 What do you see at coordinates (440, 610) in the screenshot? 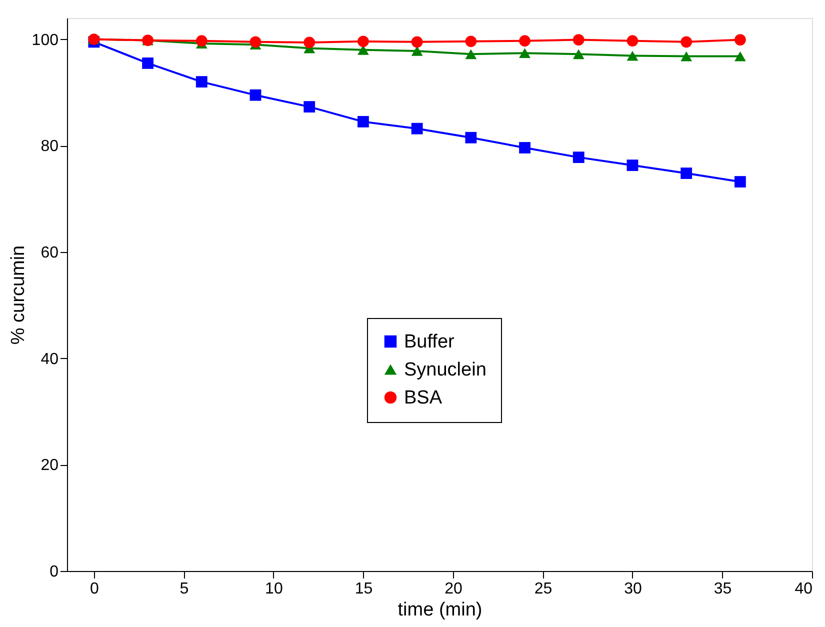
I see `x-axis-title: time (min)` at bounding box center [440, 610].